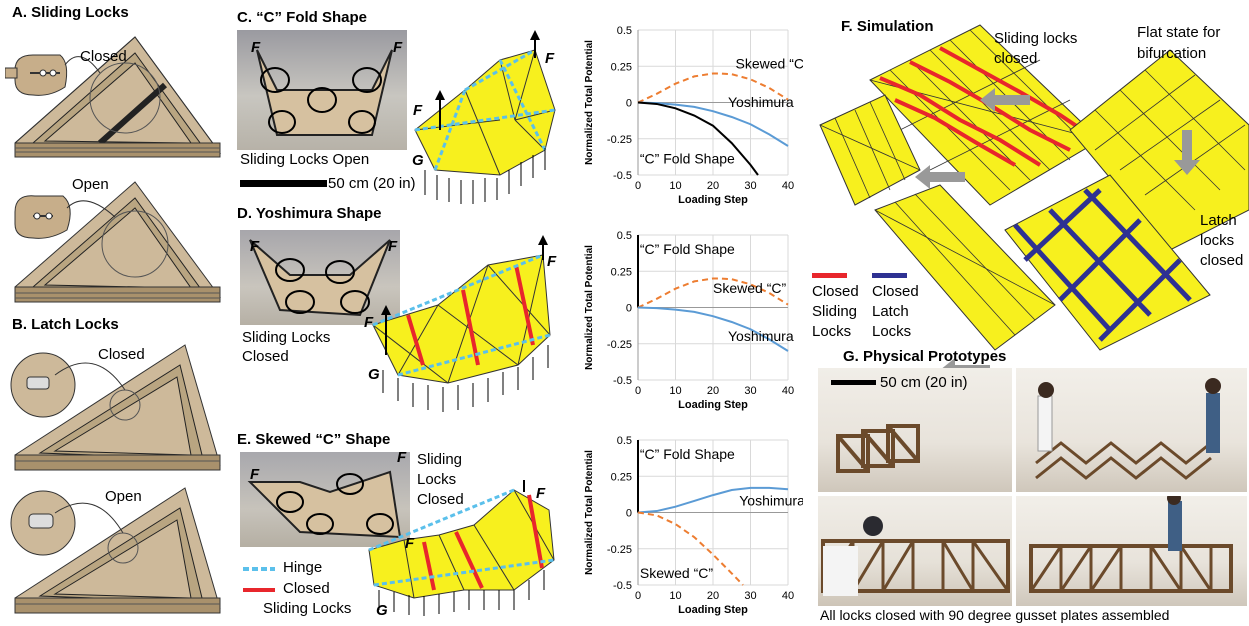  I want to click on panel-e-force-right: F, so click(402, 457).